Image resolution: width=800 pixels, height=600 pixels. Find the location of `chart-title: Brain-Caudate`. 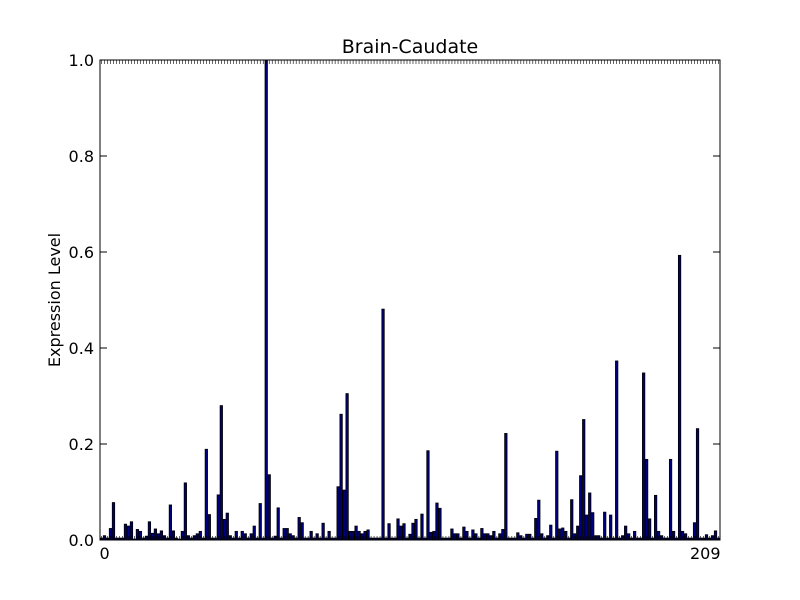

chart-title: Brain-Caudate is located at coordinates (410, 47).